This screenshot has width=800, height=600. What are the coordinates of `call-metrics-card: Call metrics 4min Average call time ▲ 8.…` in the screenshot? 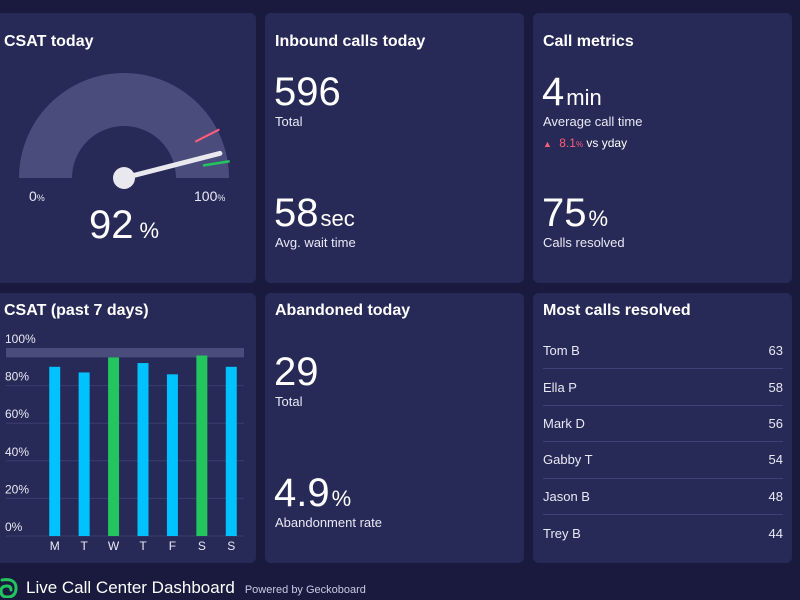 It's located at (662, 148).